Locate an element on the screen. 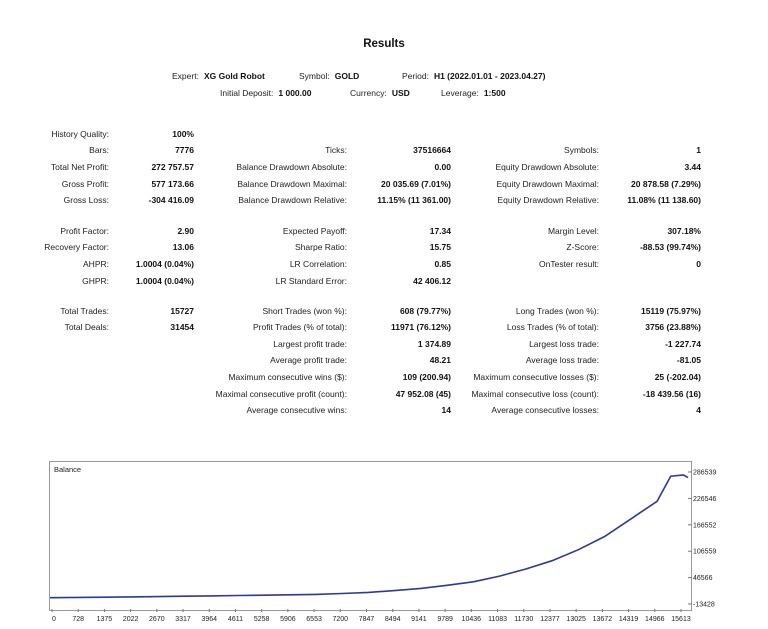 The height and width of the screenshot is (629, 768). currency-info: Currency: USD is located at coordinates (380, 93).